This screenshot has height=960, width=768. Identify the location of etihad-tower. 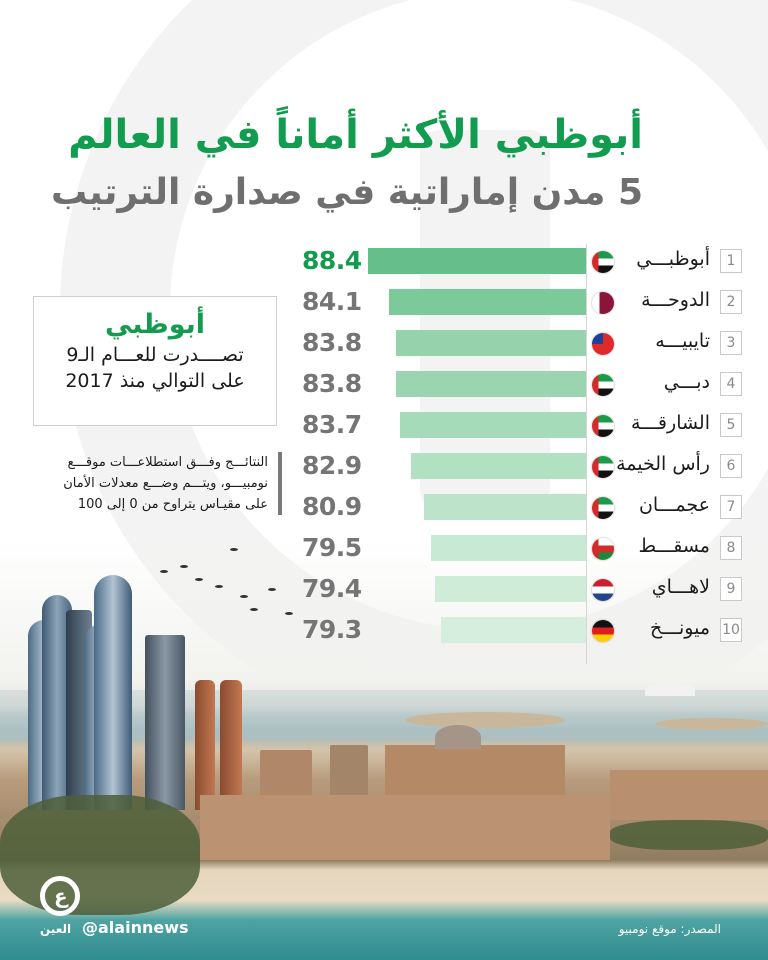
(113, 692).